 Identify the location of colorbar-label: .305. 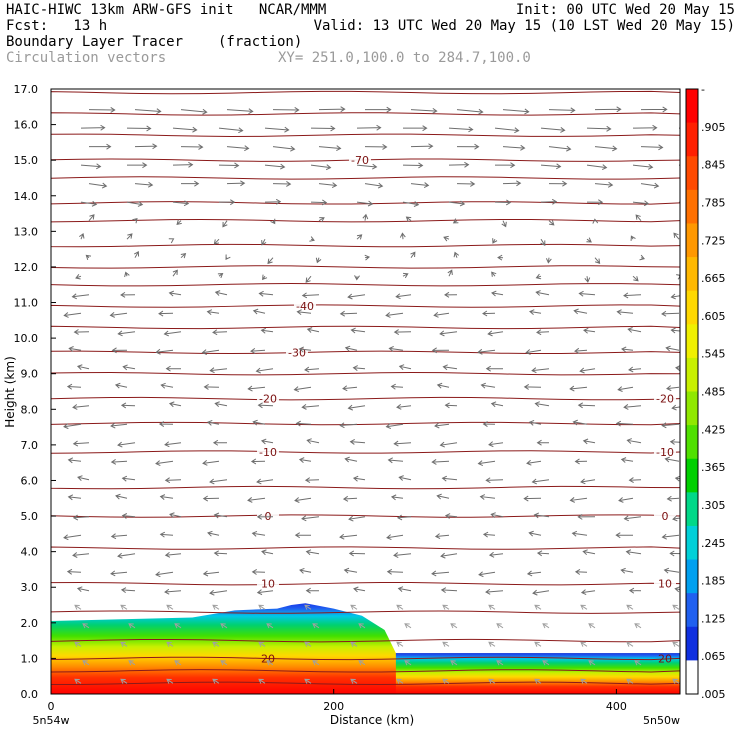
(713, 505).